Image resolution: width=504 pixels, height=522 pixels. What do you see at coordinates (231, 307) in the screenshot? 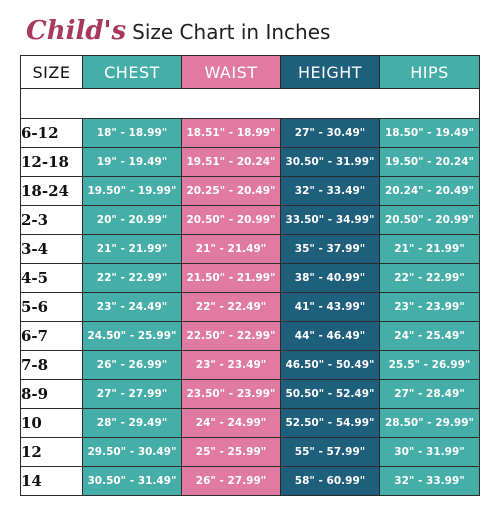
I see `waist-cell: 22" - 22.49"` at bounding box center [231, 307].